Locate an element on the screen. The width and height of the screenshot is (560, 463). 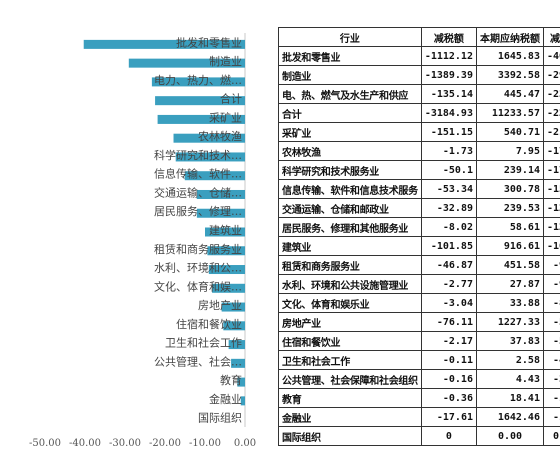
cell-tax-reduction: -46.87 is located at coordinates (448, 265).